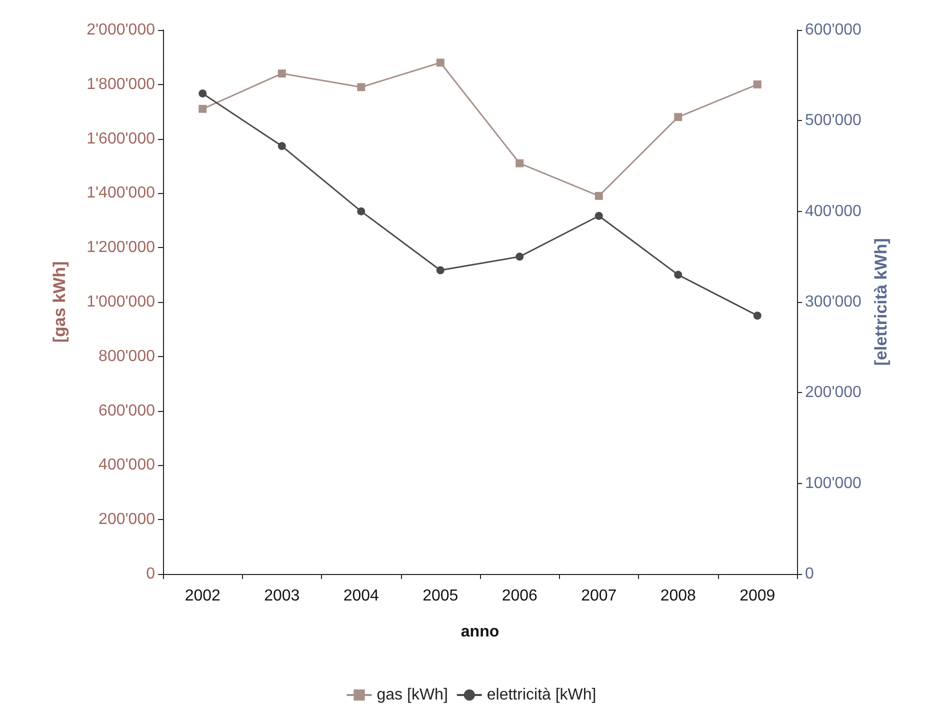 The image size is (942, 724). Describe the element at coordinates (202, 596) in the screenshot. I see `x-tick-label: 2002` at that location.